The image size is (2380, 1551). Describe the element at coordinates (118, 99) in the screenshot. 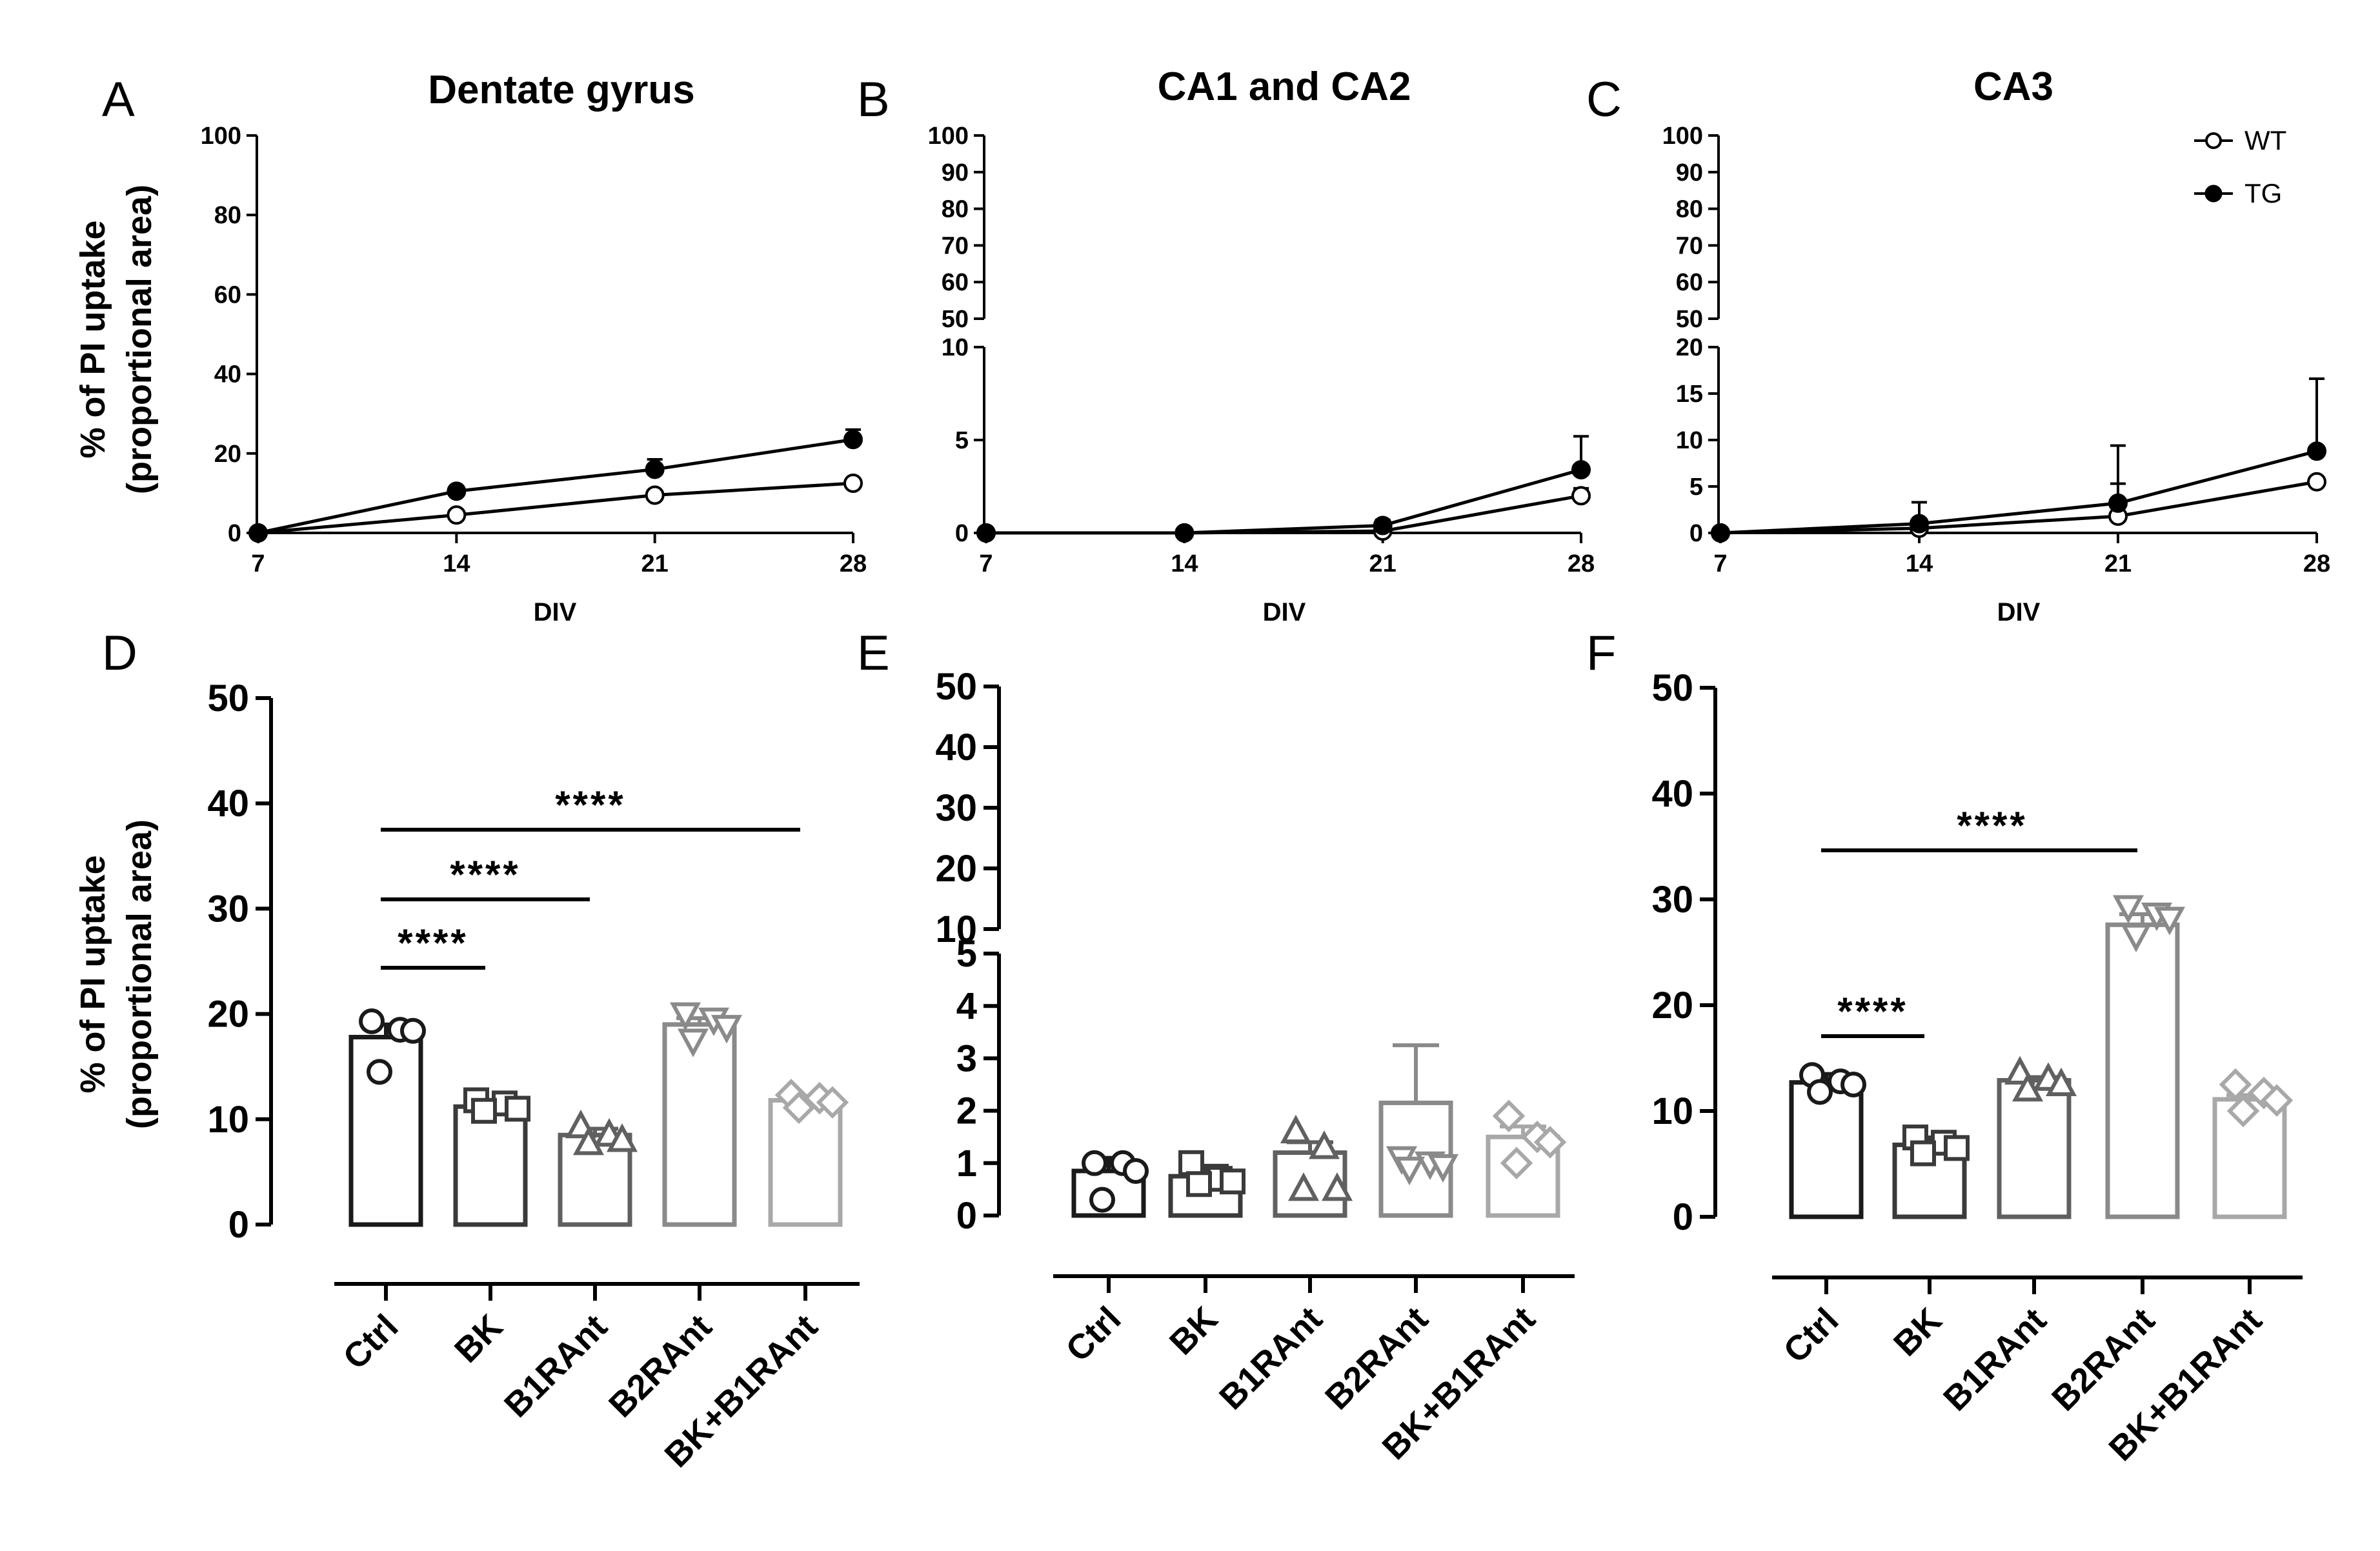

I see `panel-letter-a: A` at that location.